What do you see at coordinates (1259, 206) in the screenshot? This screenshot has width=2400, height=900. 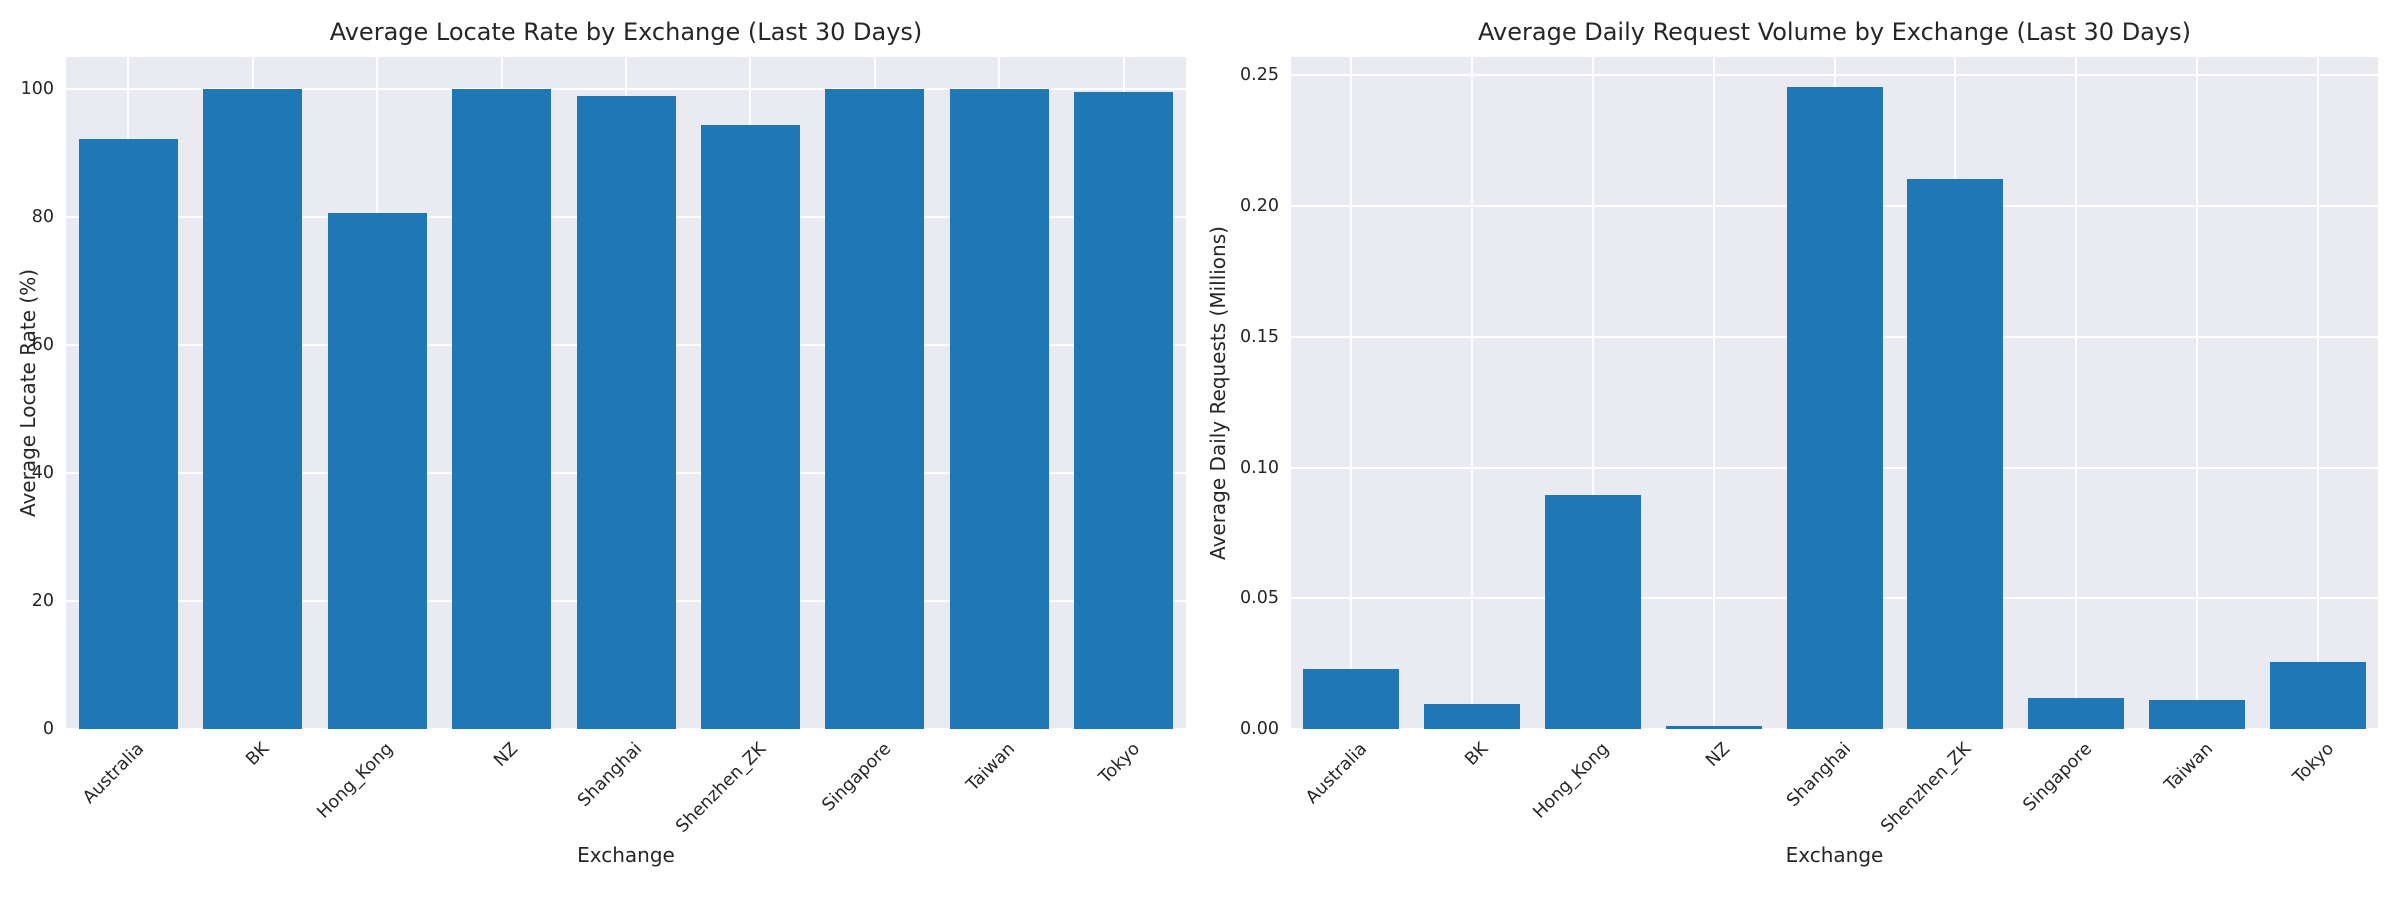 I see `y-tick-label: 0.20` at bounding box center [1259, 206].